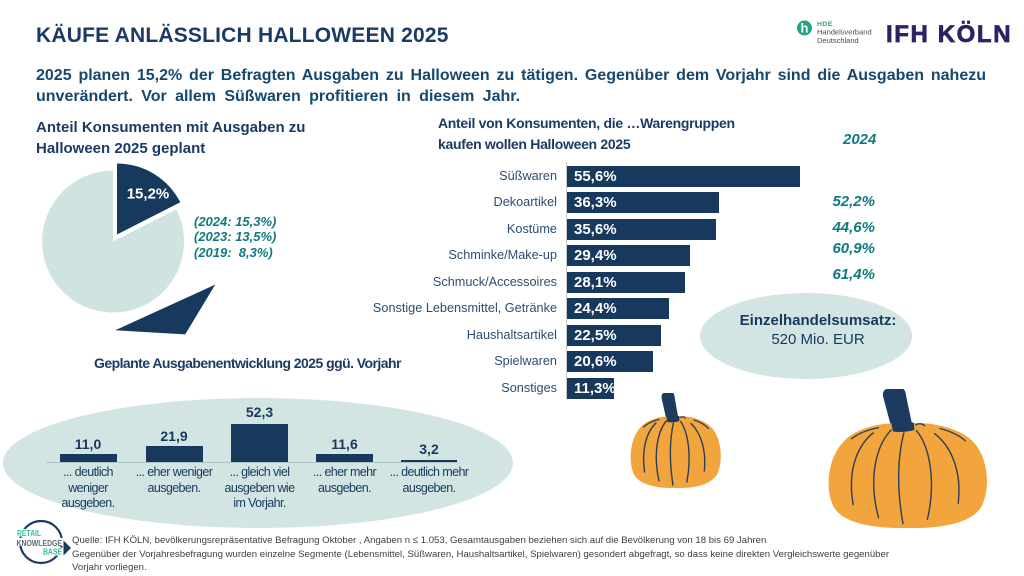 The image size is (1024, 576). Describe the element at coordinates (805, 28) in the screenshot. I see `svg-text: h` at that location.